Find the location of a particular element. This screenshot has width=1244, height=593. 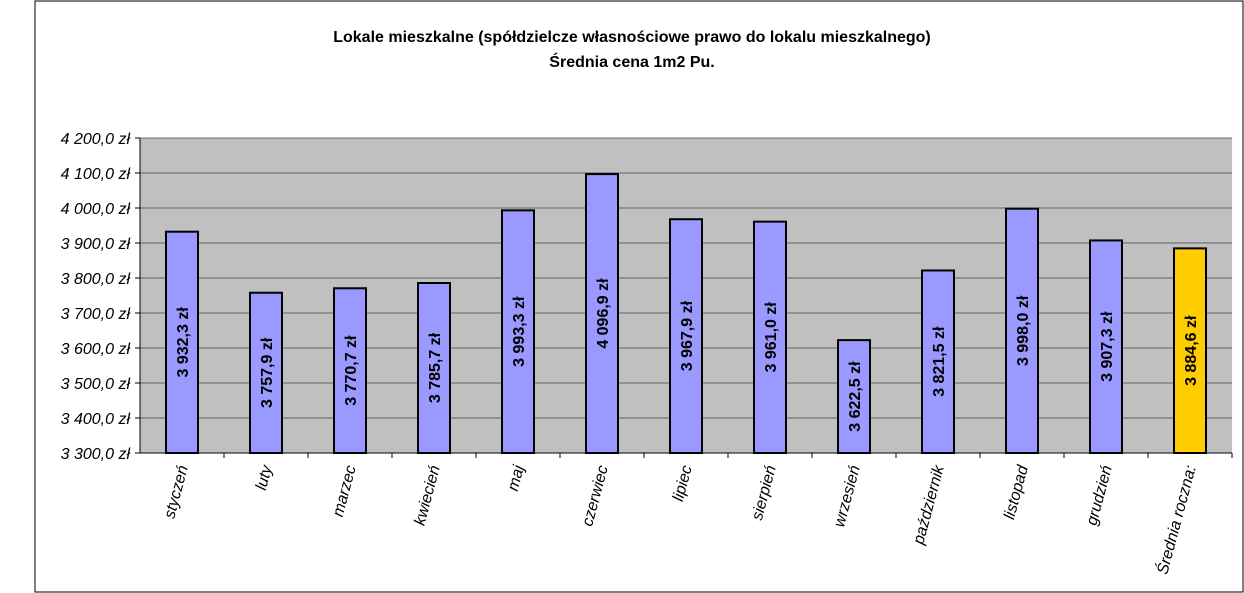

value-label: 3 757,9 zł is located at coordinates (267, 372).